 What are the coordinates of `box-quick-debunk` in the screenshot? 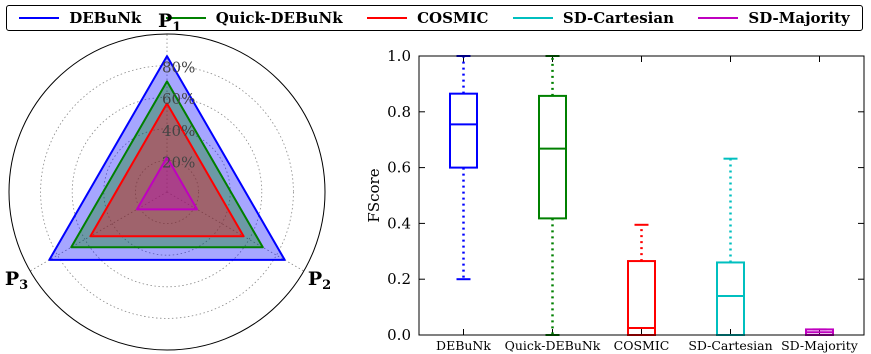 It's located at (552, 195).